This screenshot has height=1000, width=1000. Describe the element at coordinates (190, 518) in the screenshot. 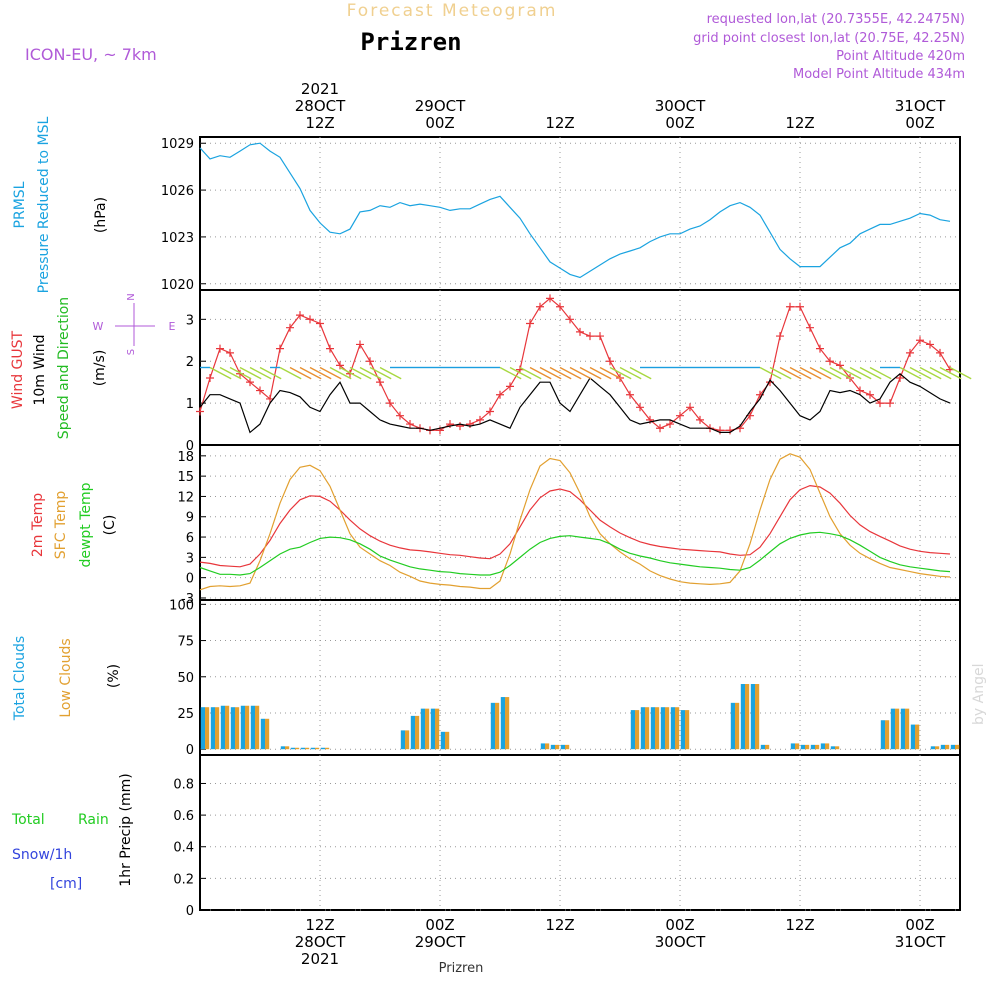

I see `y-tick-label: 9` at that location.